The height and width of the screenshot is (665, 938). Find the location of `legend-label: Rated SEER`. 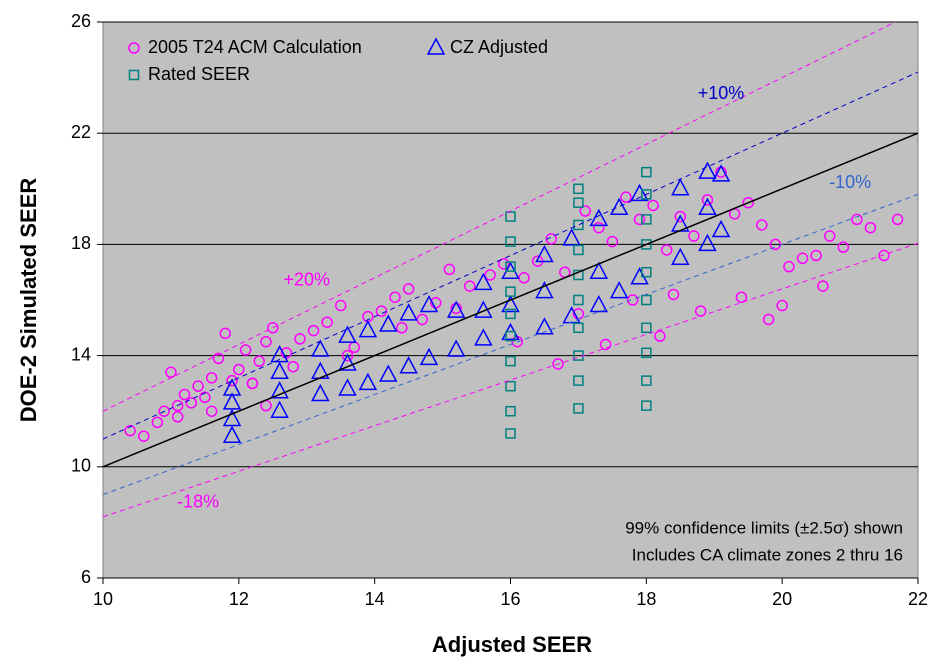

legend-label: Rated SEER is located at coordinates (199, 74).